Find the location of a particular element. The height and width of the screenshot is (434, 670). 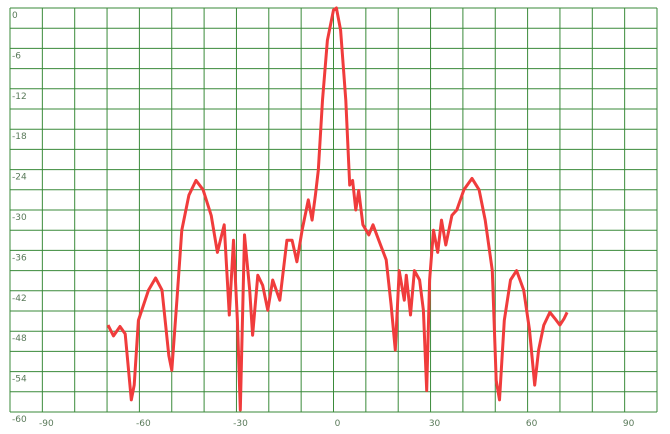

y-tick-label: -60 is located at coordinates (19, 420).